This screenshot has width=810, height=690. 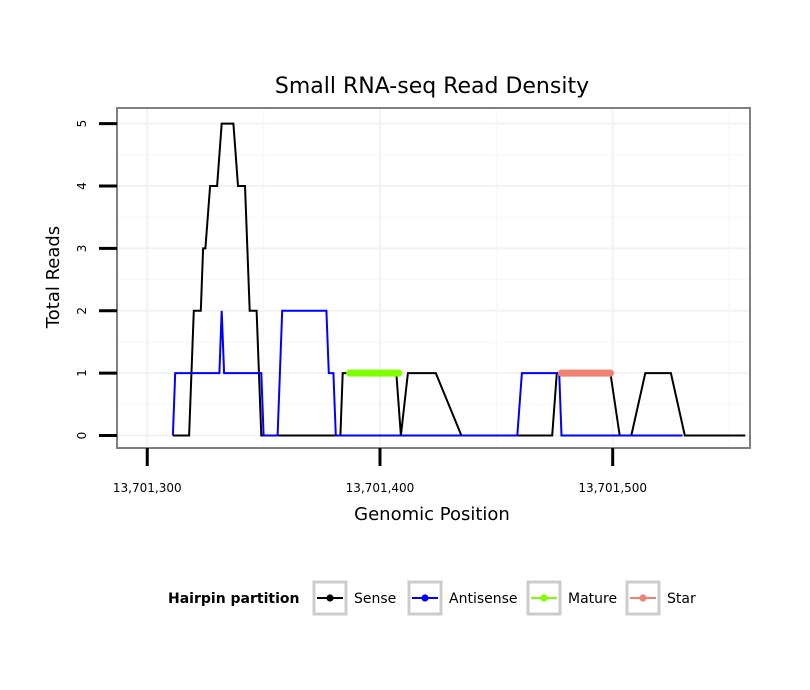 What do you see at coordinates (380, 488) in the screenshot?
I see `x-tick-label: 13,701,400` at bounding box center [380, 488].